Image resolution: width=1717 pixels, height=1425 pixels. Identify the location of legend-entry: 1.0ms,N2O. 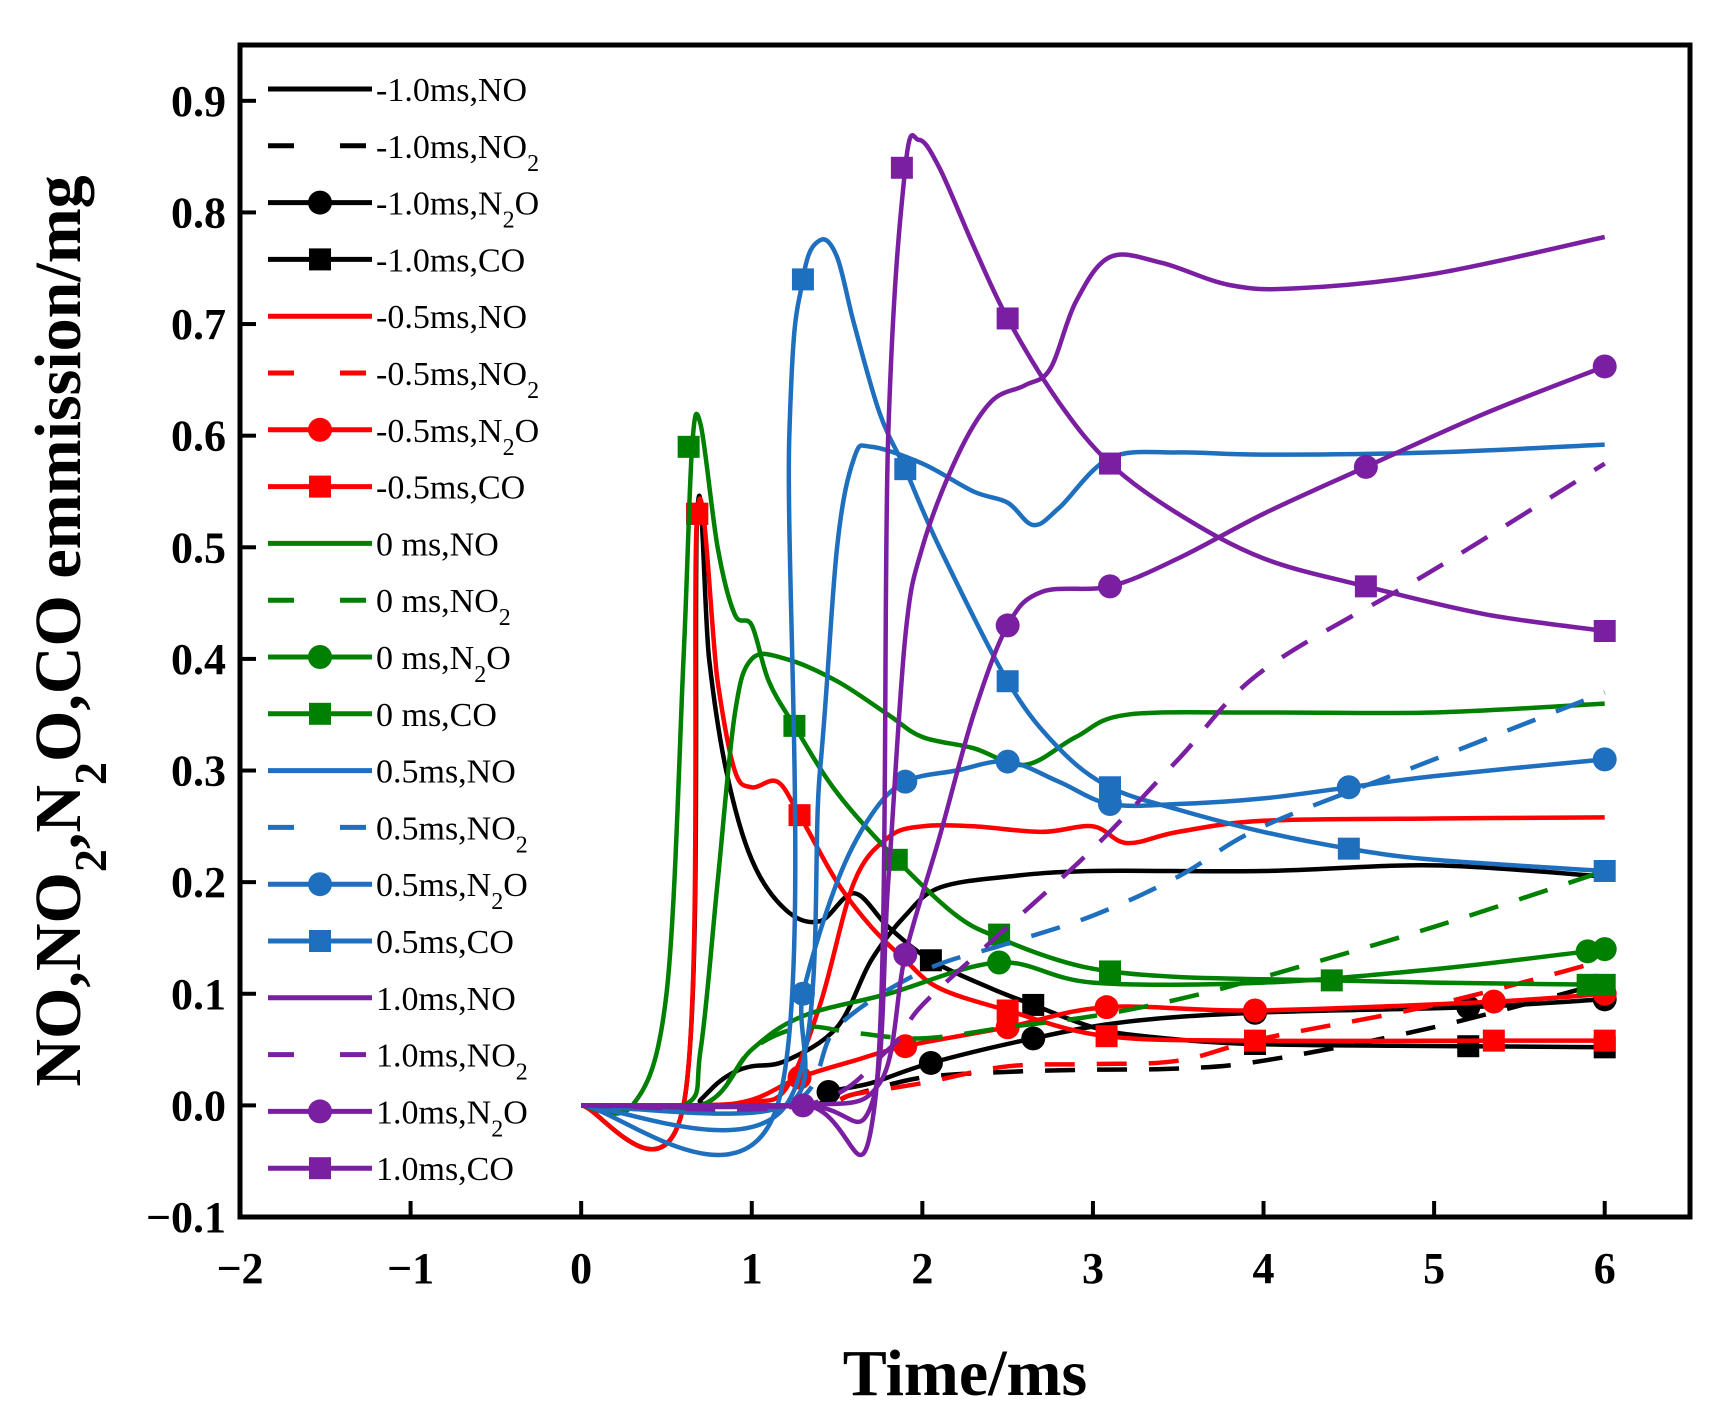
(398, 1118).